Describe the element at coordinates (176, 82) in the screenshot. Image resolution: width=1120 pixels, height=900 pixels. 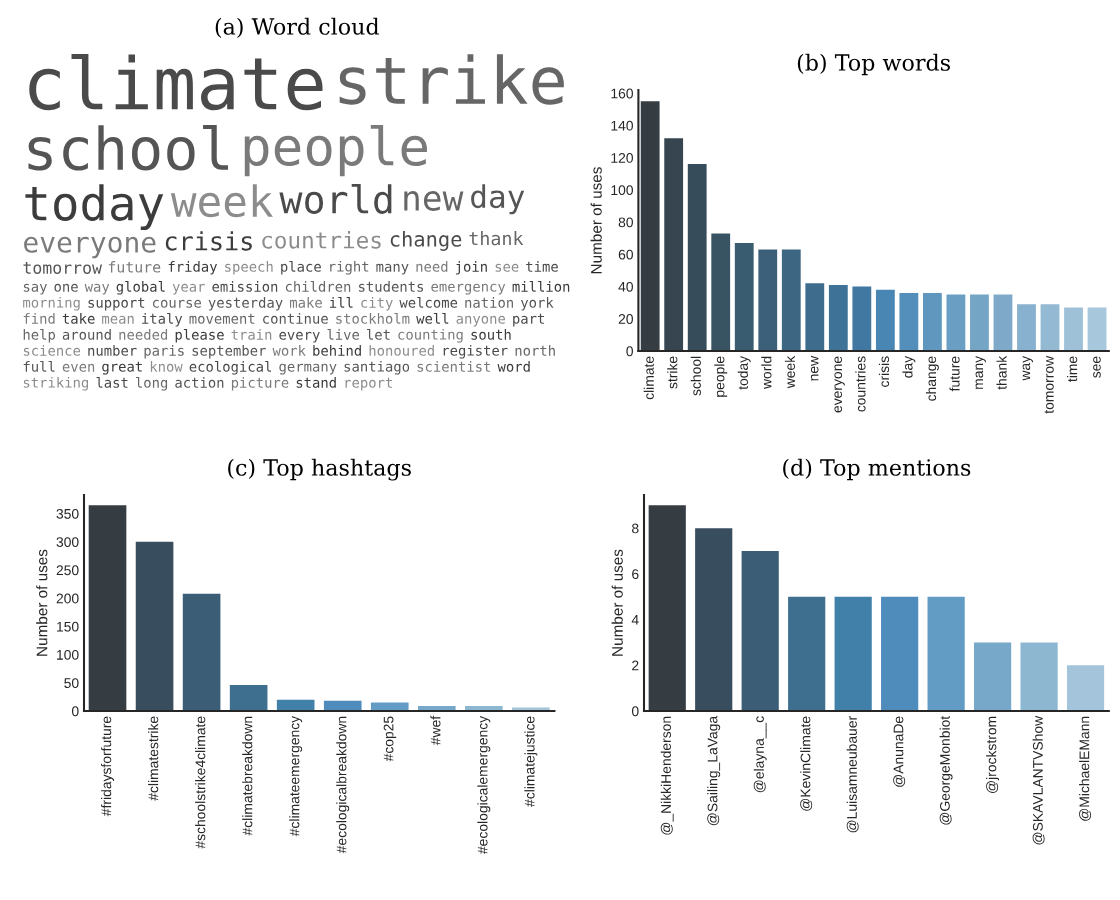
I see `text: climate` at that location.